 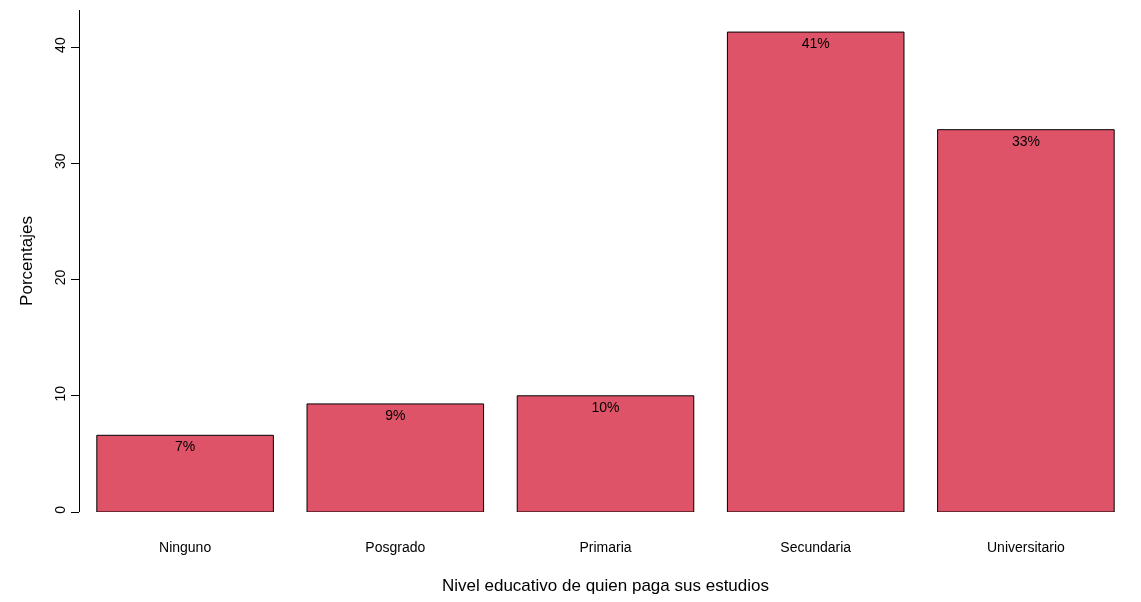 What do you see at coordinates (185, 446) in the screenshot?
I see `data-label: 7%` at bounding box center [185, 446].